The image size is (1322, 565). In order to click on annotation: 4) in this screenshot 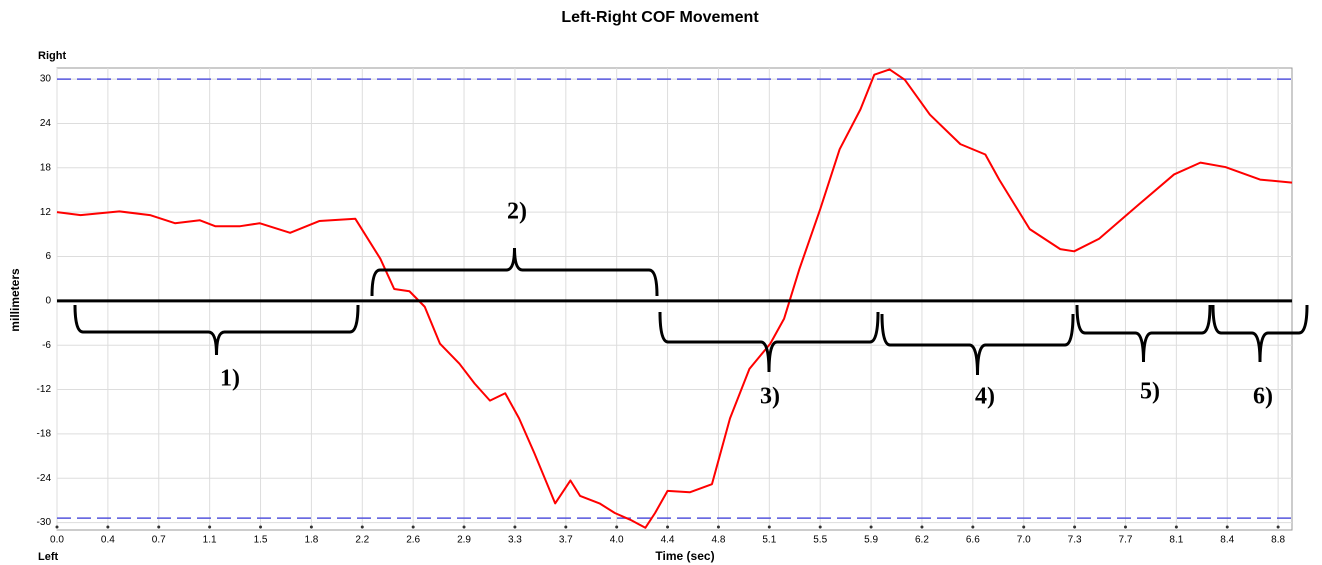, I will do `click(985, 397)`.